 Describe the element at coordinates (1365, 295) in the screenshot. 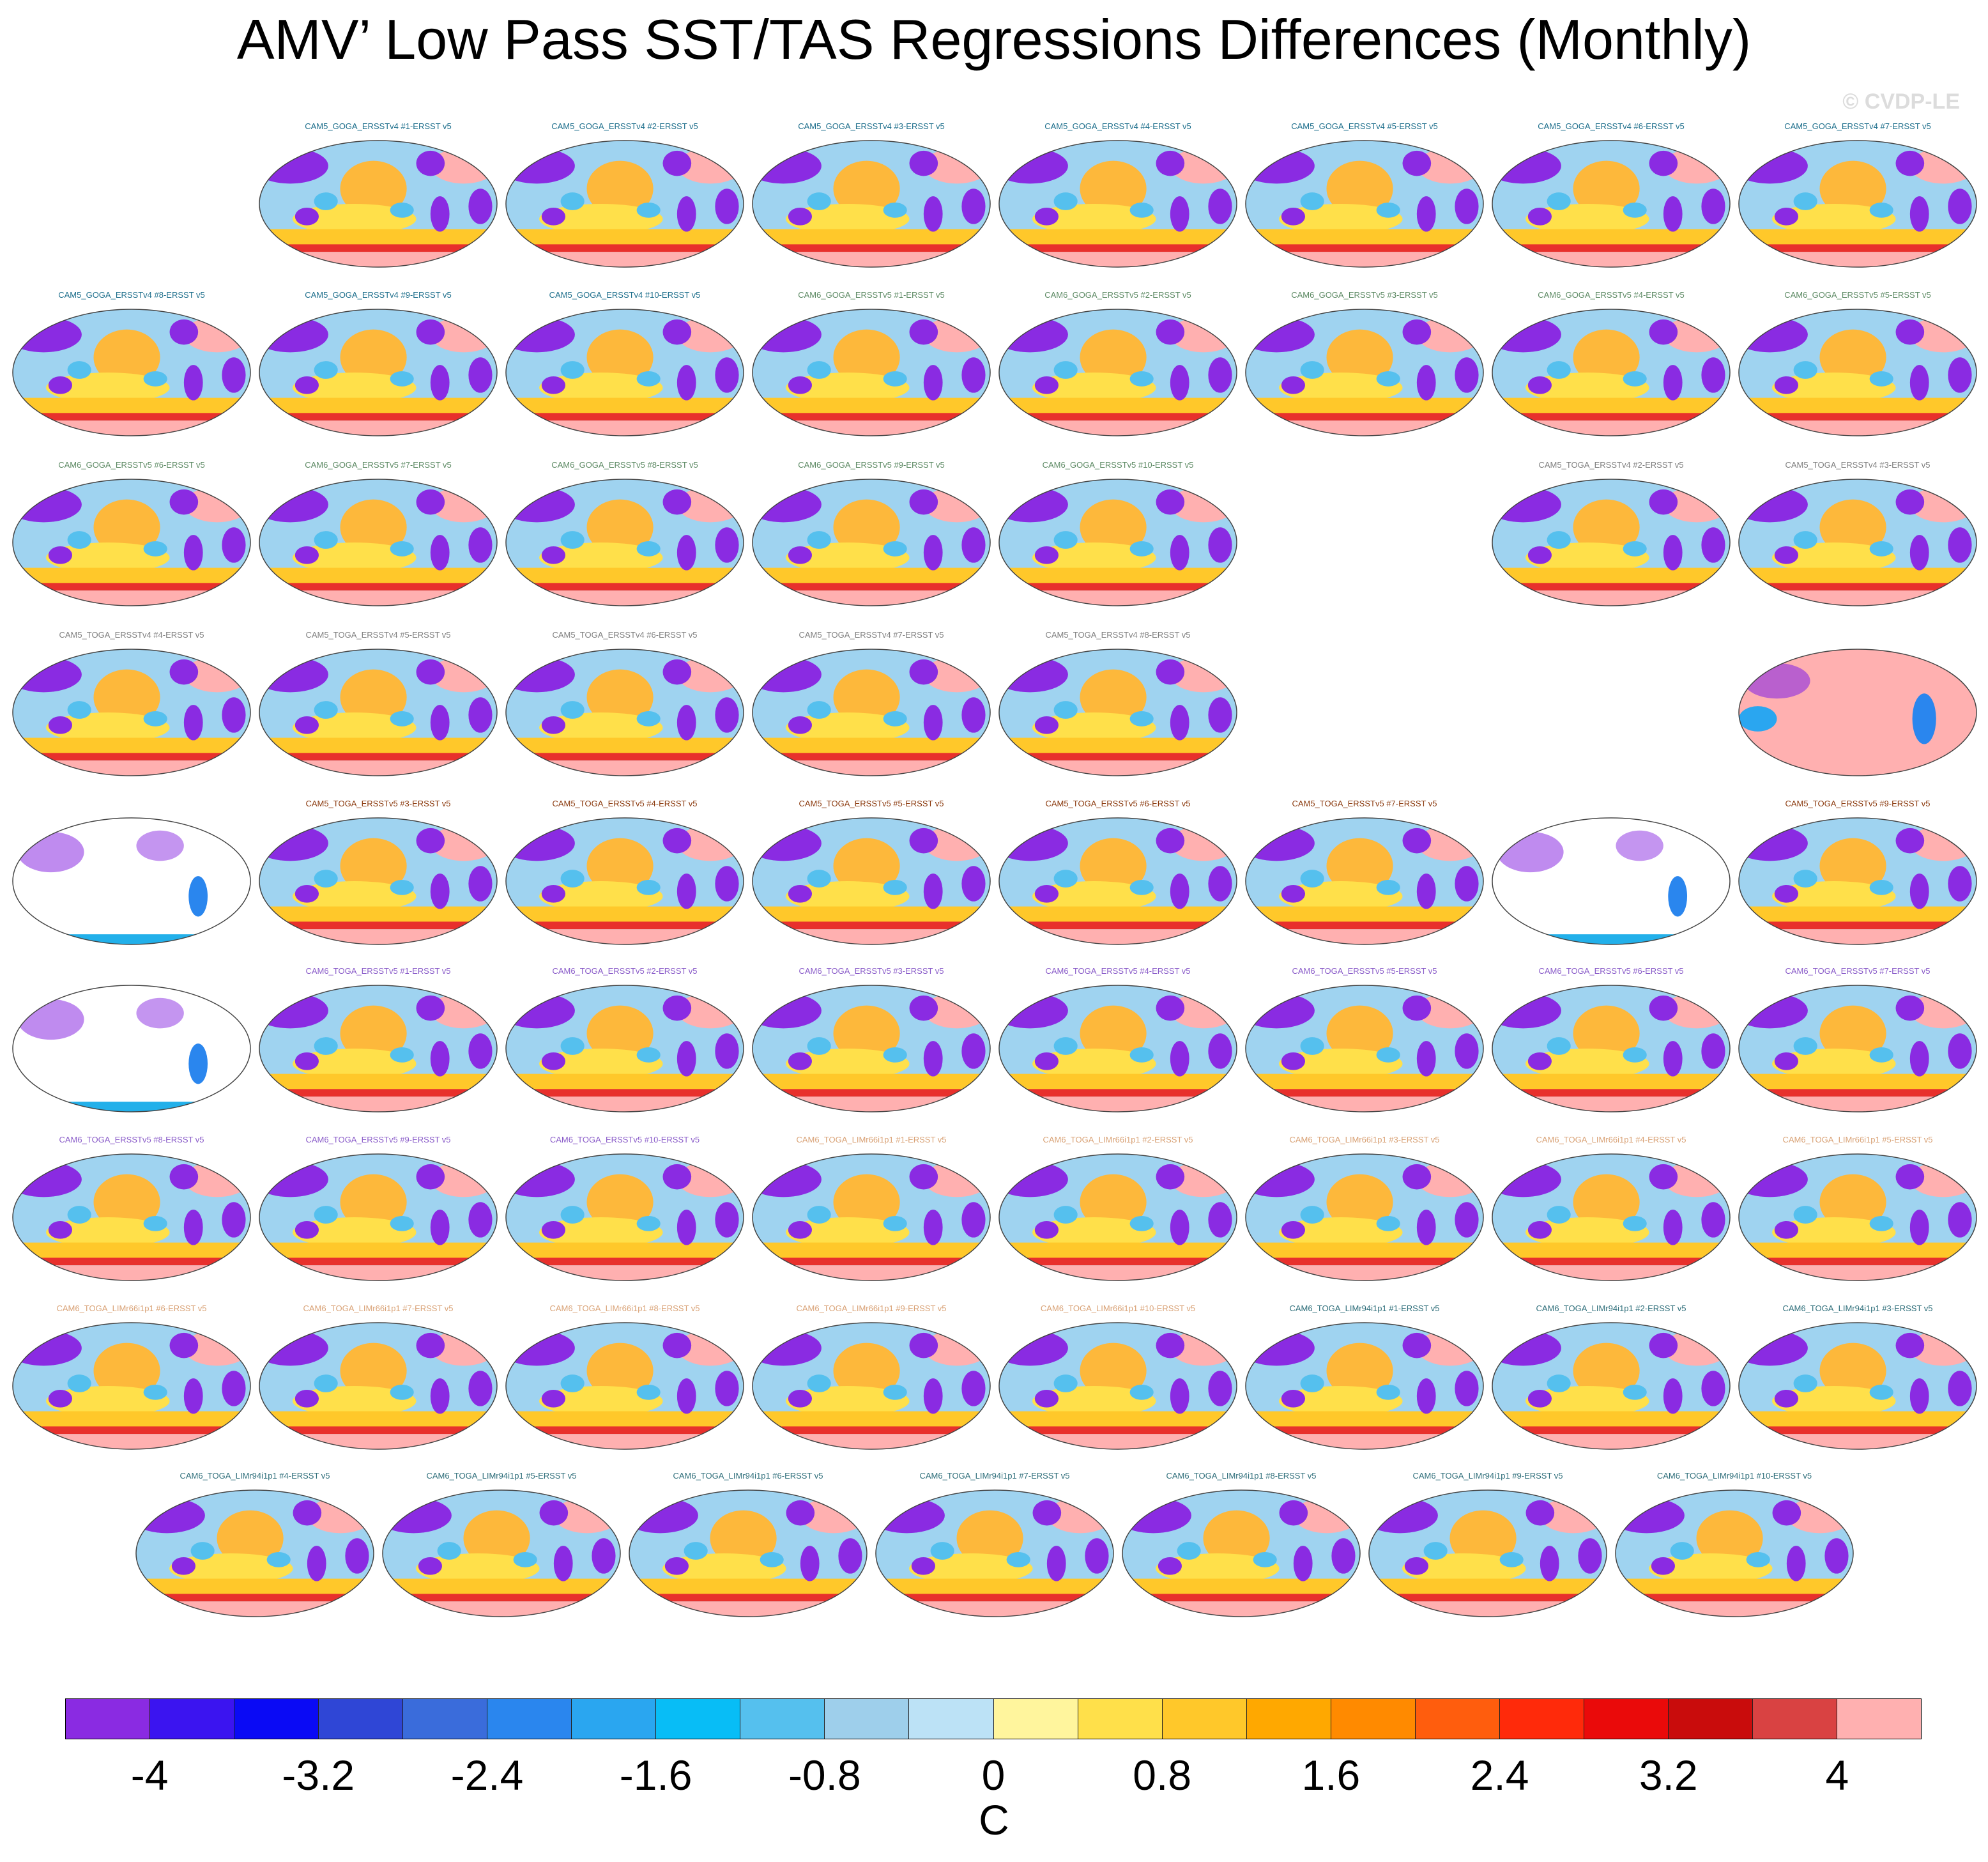

I see `panel-title: CAM6_GOGA_ERSSTv5 #3-ERSST v5` at that location.